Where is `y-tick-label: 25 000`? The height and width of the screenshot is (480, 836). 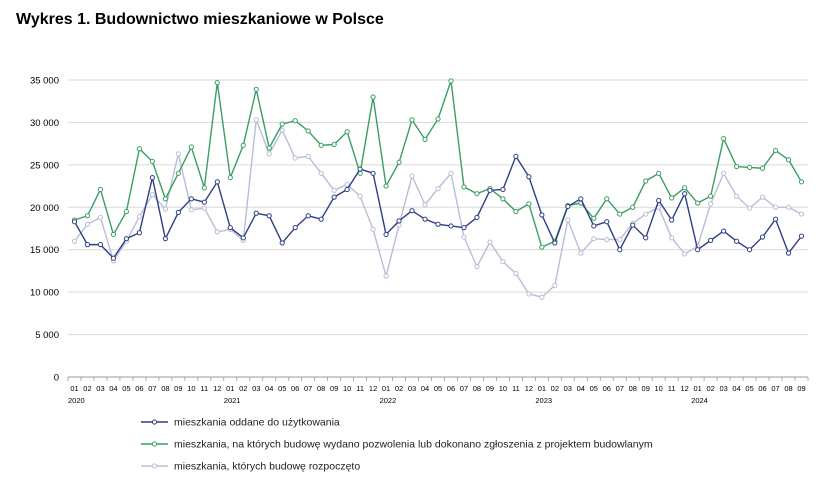 y-tick-label: 25 000 is located at coordinates (44, 165).